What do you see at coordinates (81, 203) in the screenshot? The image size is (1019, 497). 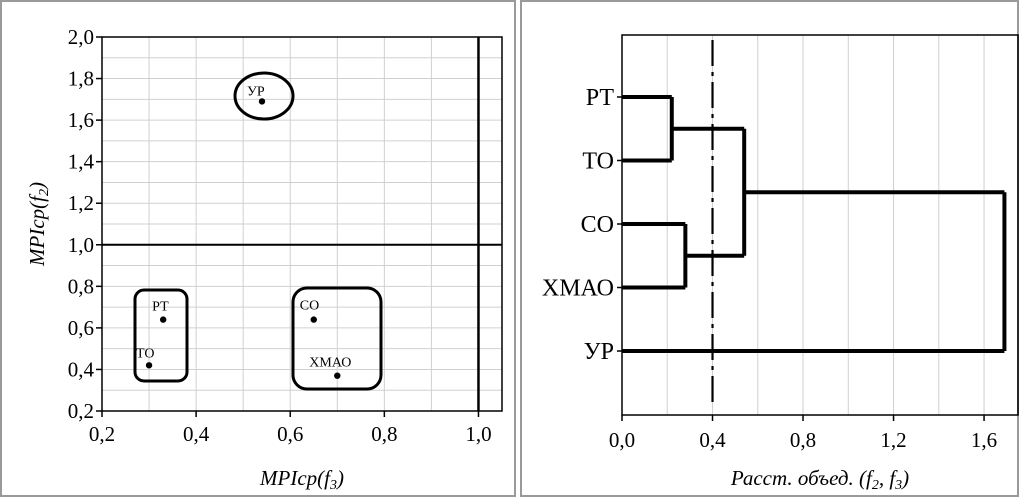 I see `scatter-y-tick-label: 1,2` at bounding box center [81, 203].